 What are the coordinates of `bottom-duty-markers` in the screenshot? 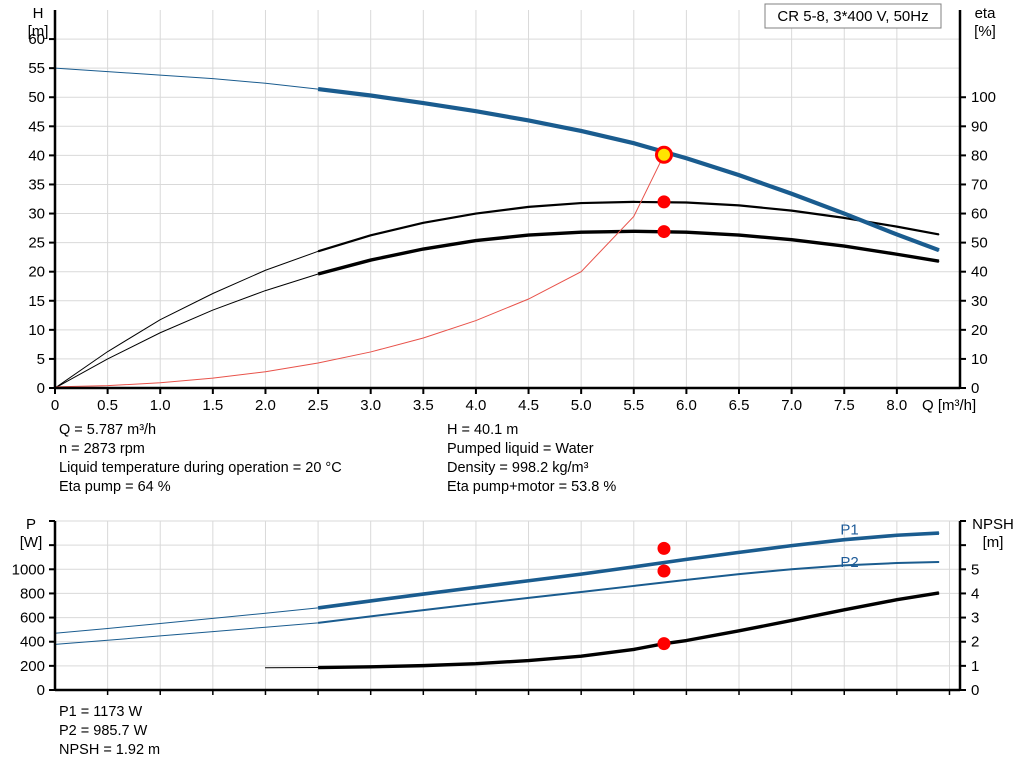 It's located at (664, 596).